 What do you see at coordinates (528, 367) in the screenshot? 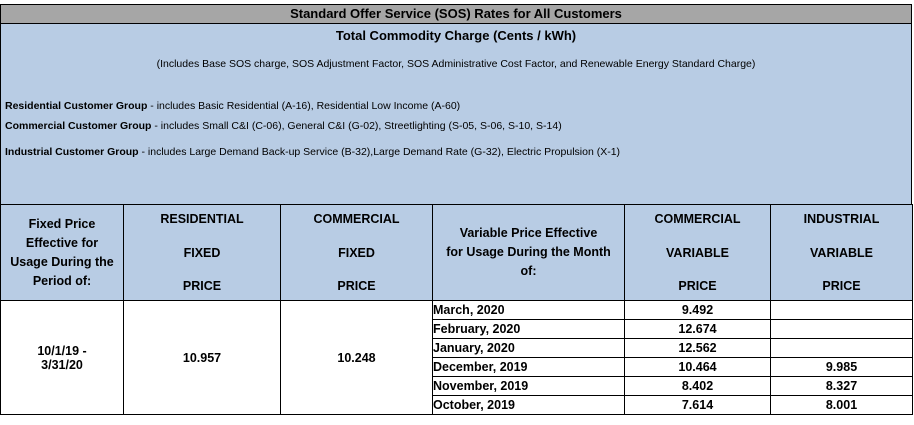
I see `month-cell: December, 2019` at bounding box center [528, 367].